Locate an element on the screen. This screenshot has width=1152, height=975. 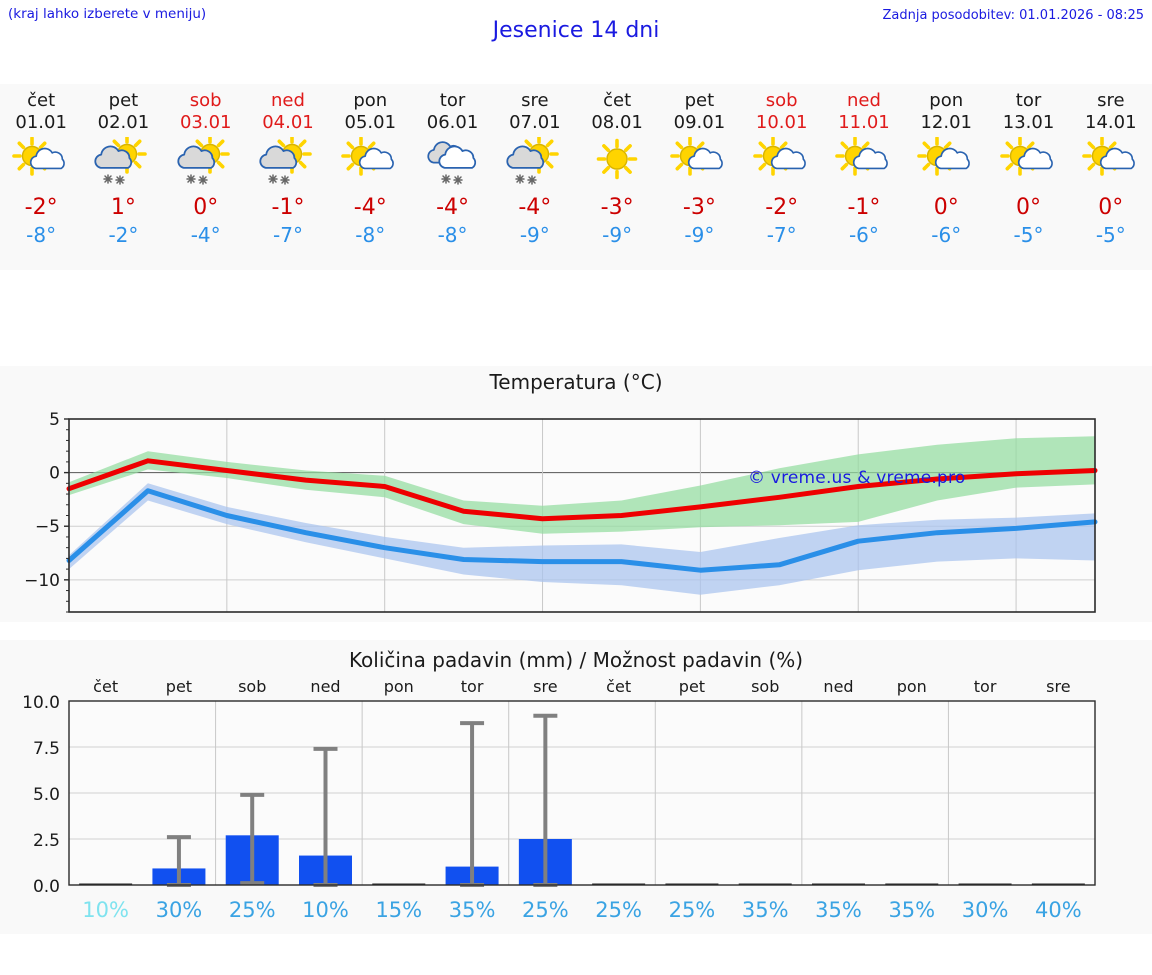
day-column: pon 12.01 0° -6° is located at coordinates (946, 177).